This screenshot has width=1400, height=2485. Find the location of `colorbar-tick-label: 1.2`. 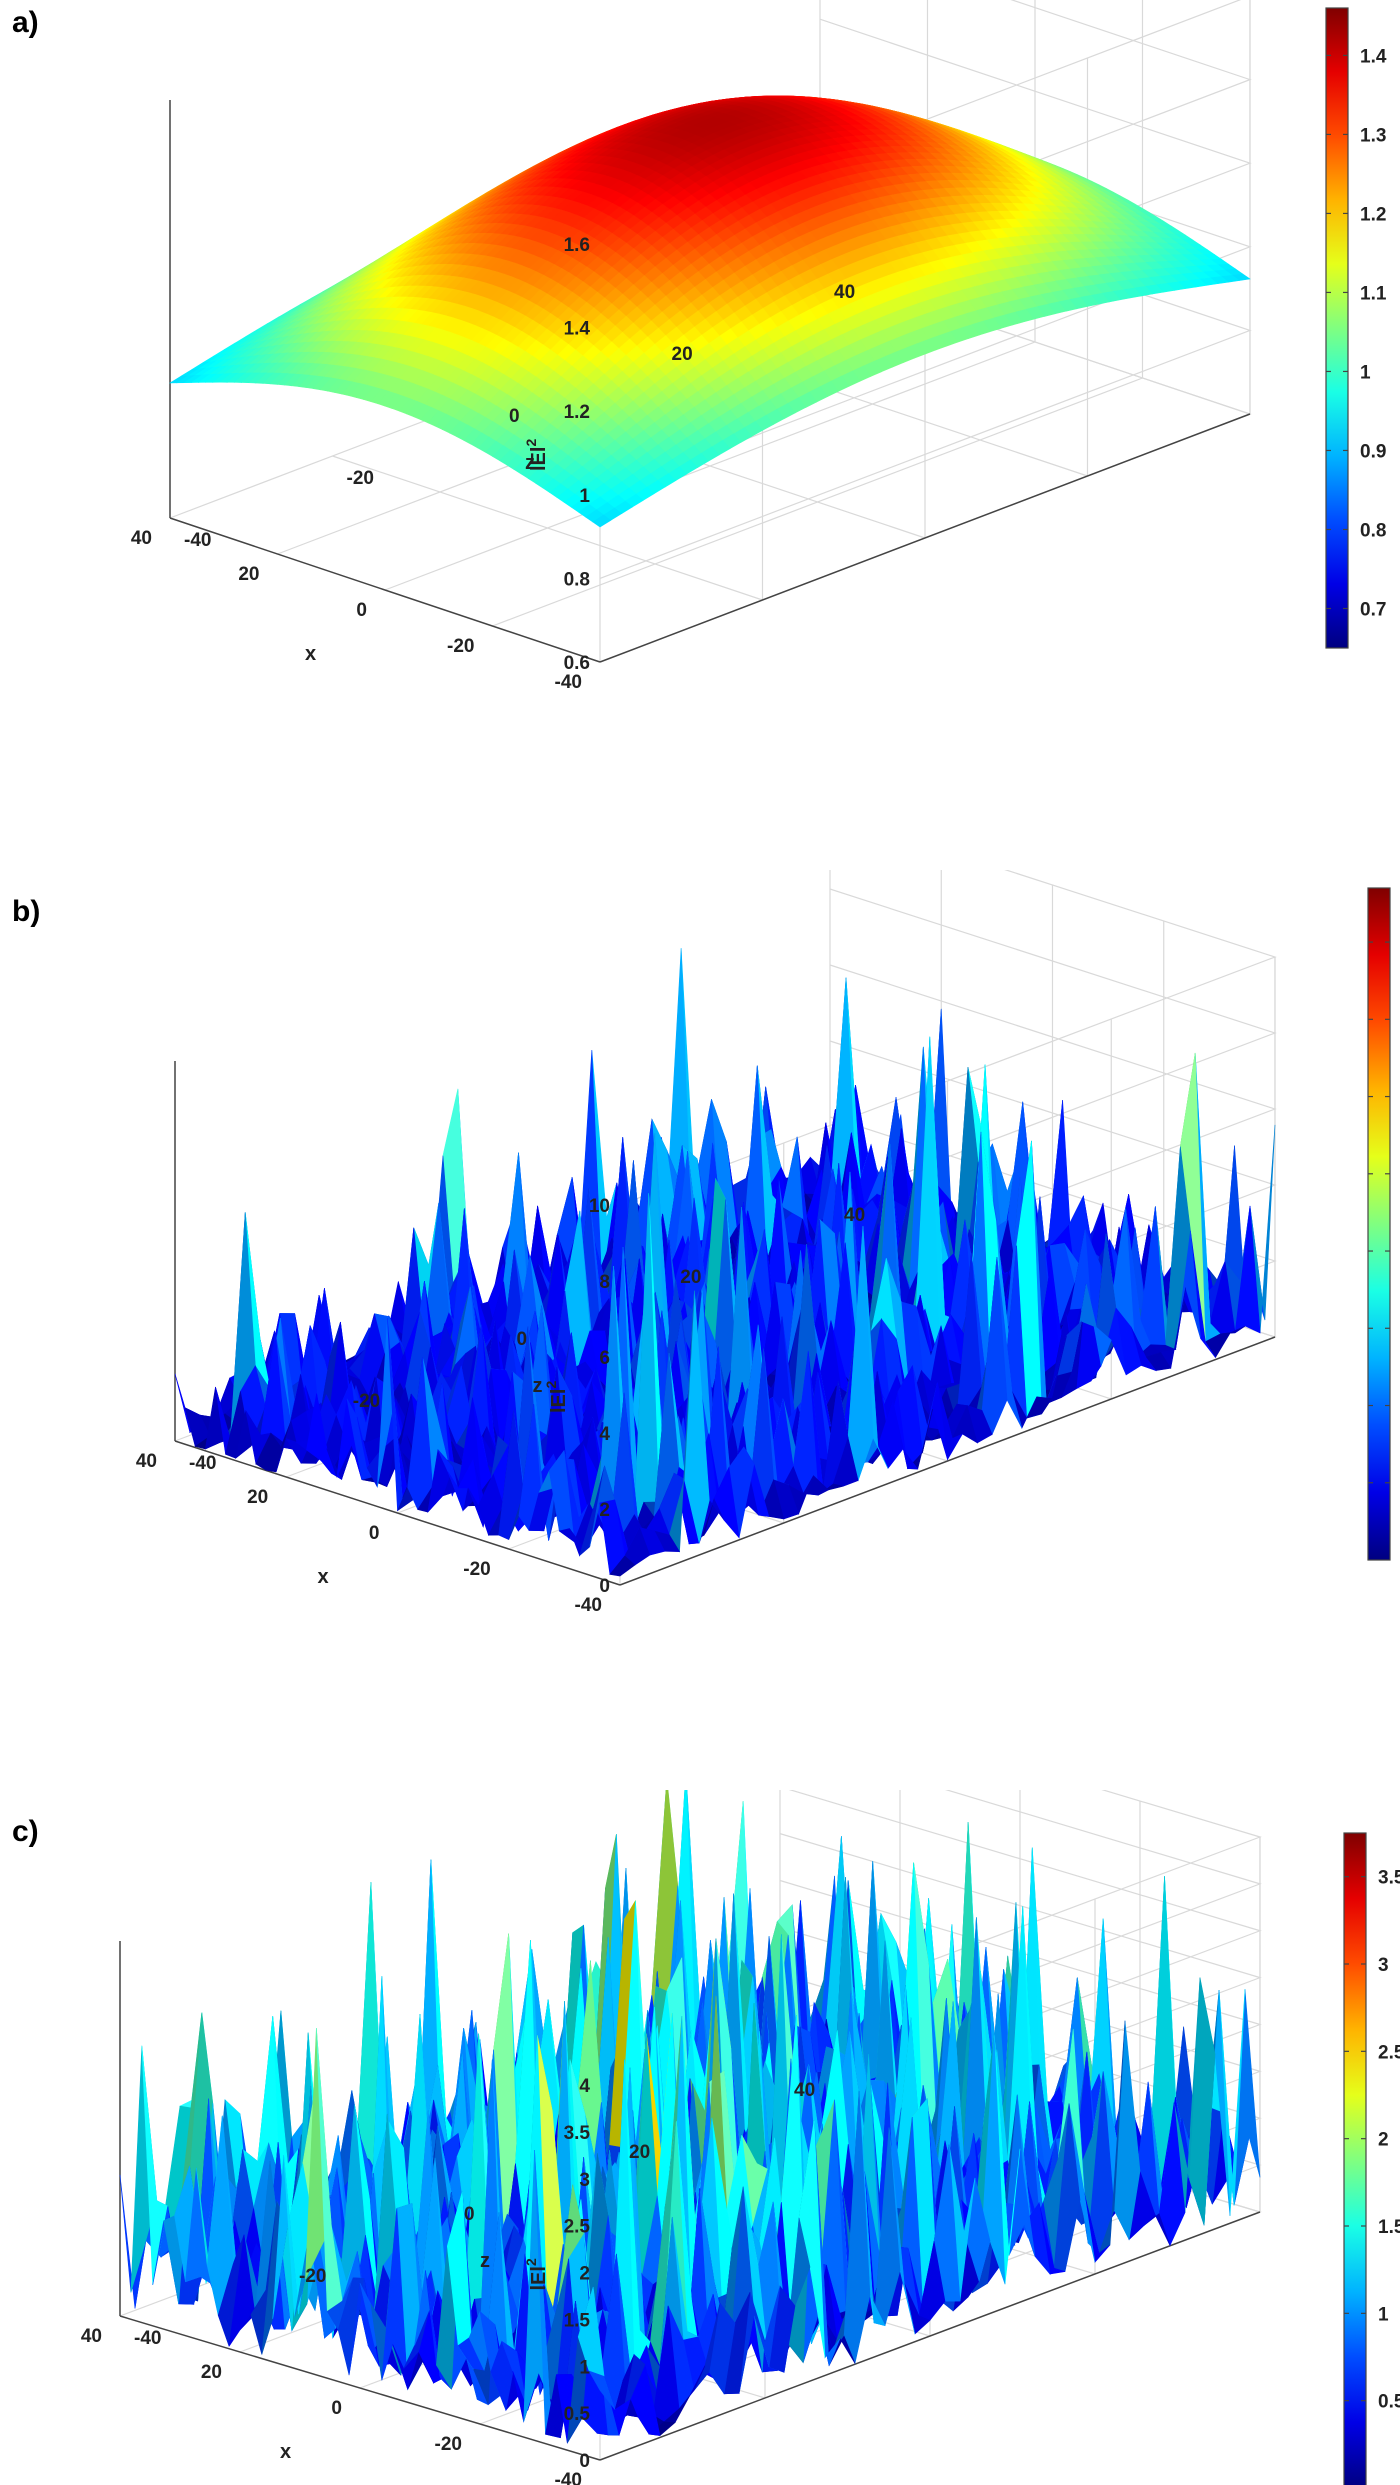

colorbar-tick-label: 1.2 is located at coordinates (1373, 214).